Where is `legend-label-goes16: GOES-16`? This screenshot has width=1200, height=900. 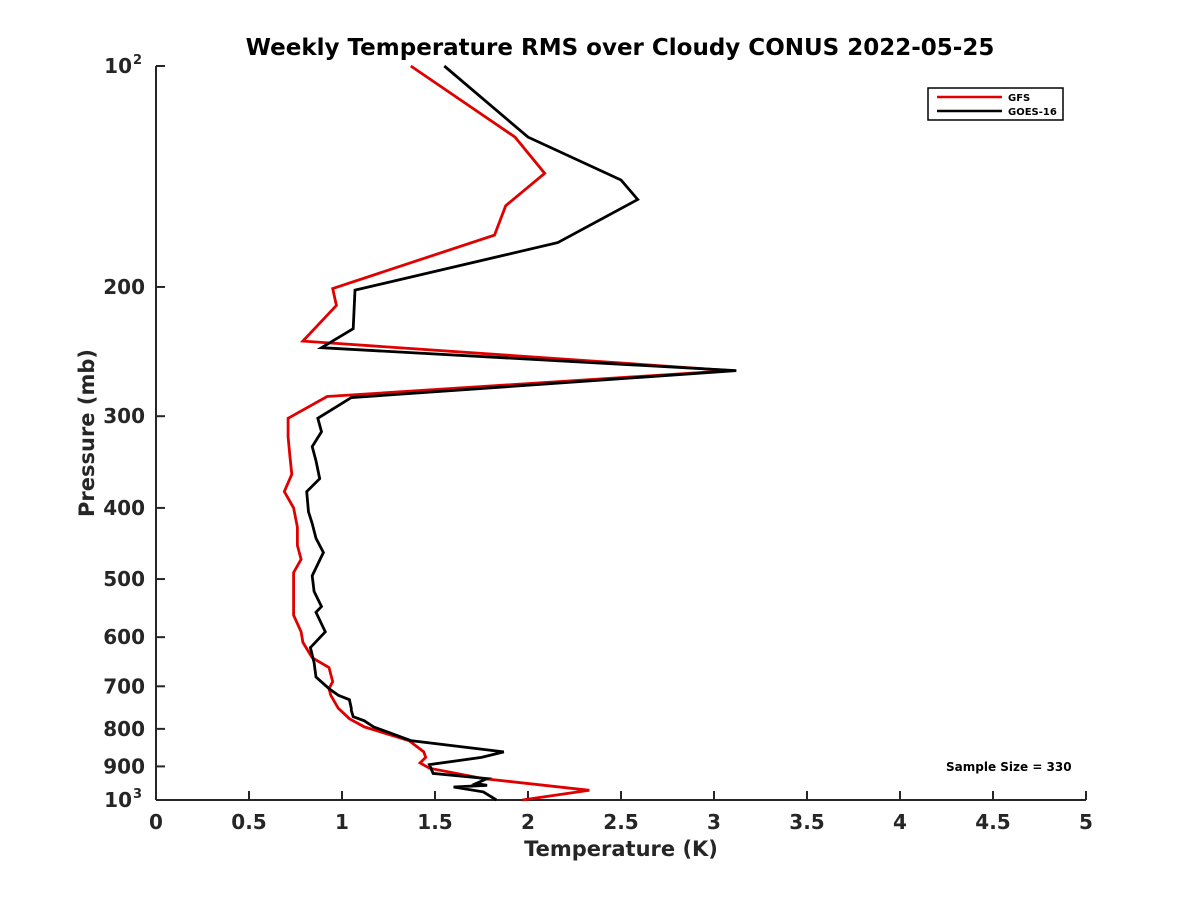
legend-label-goes16: GOES-16 is located at coordinates (1032, 112).